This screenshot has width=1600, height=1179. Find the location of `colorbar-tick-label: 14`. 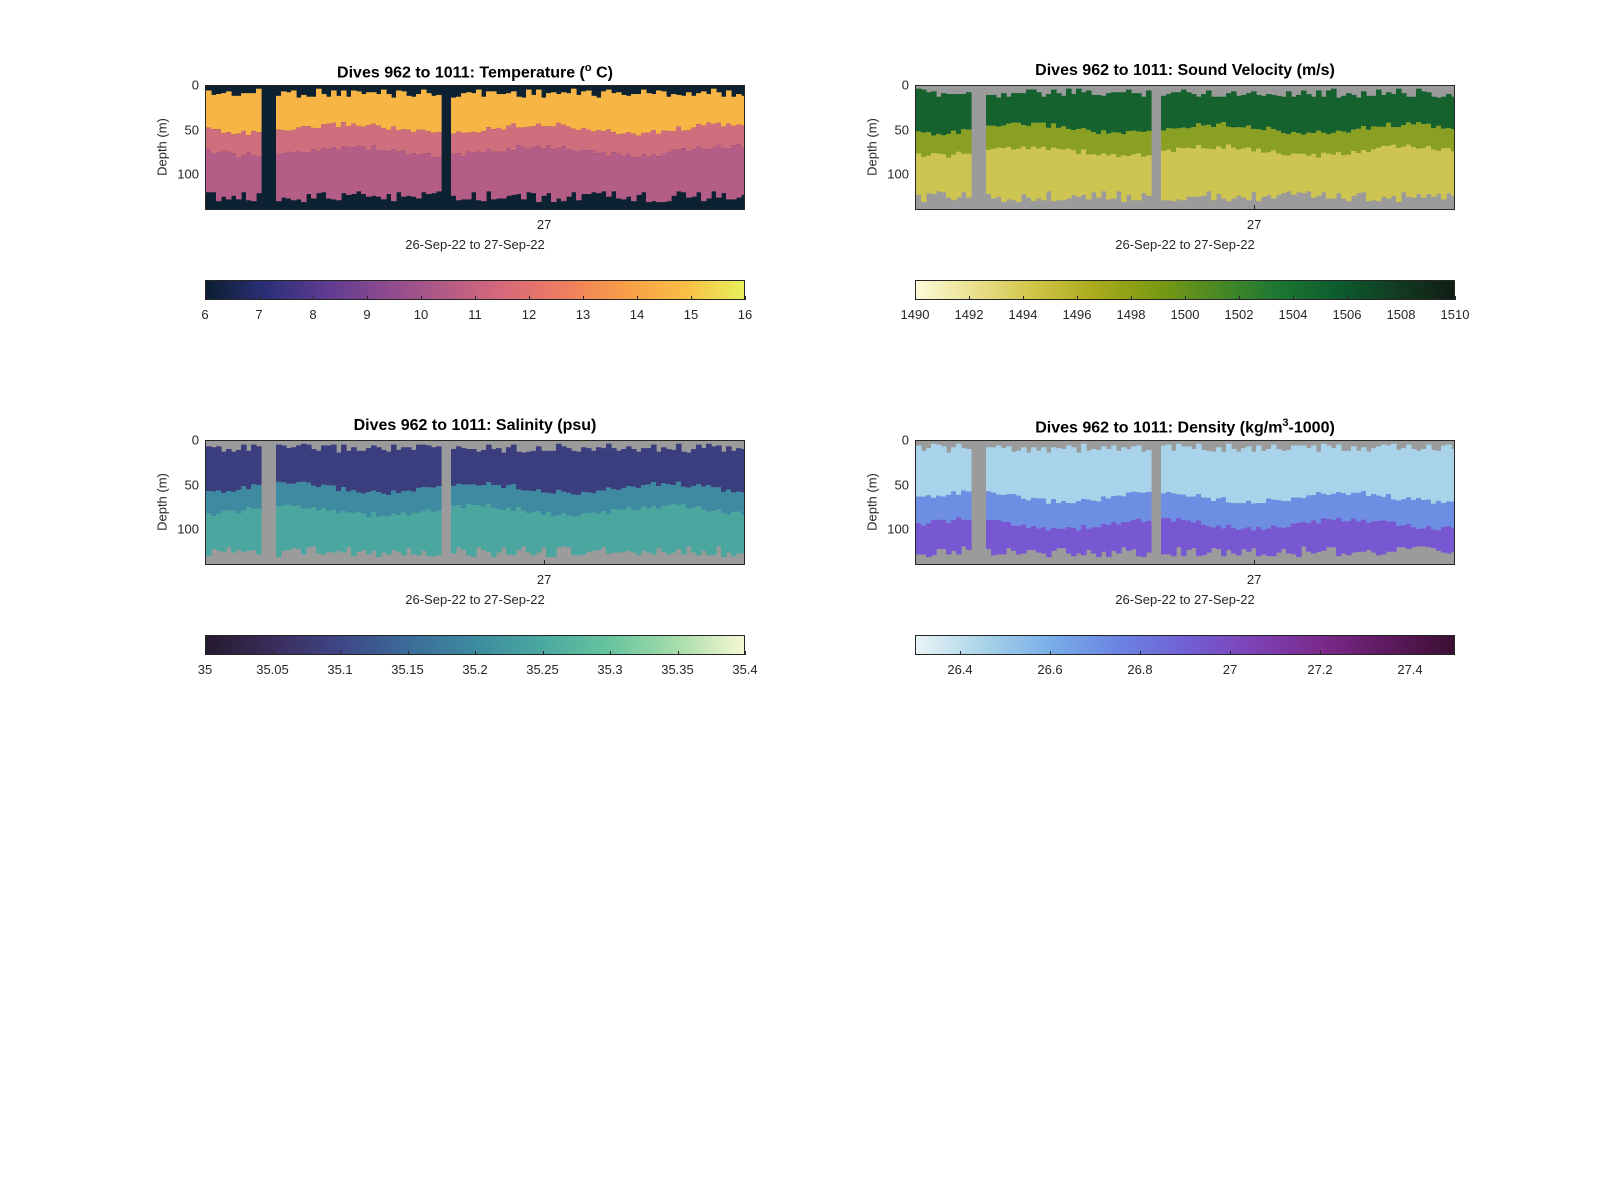

colorbar-tick-label: 14 is located at coordinates (637, 314).